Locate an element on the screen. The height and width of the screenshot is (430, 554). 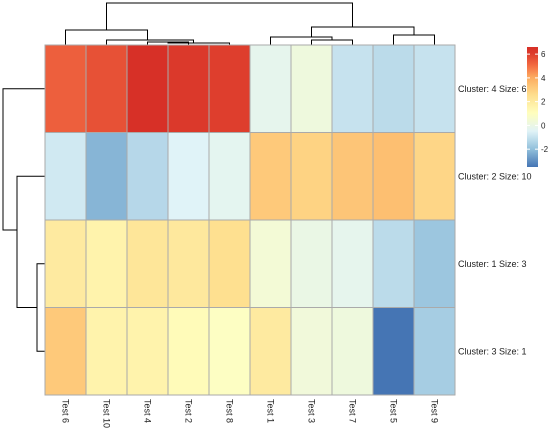
legend-tick-label: 6 is located at coordinates (543, 54).